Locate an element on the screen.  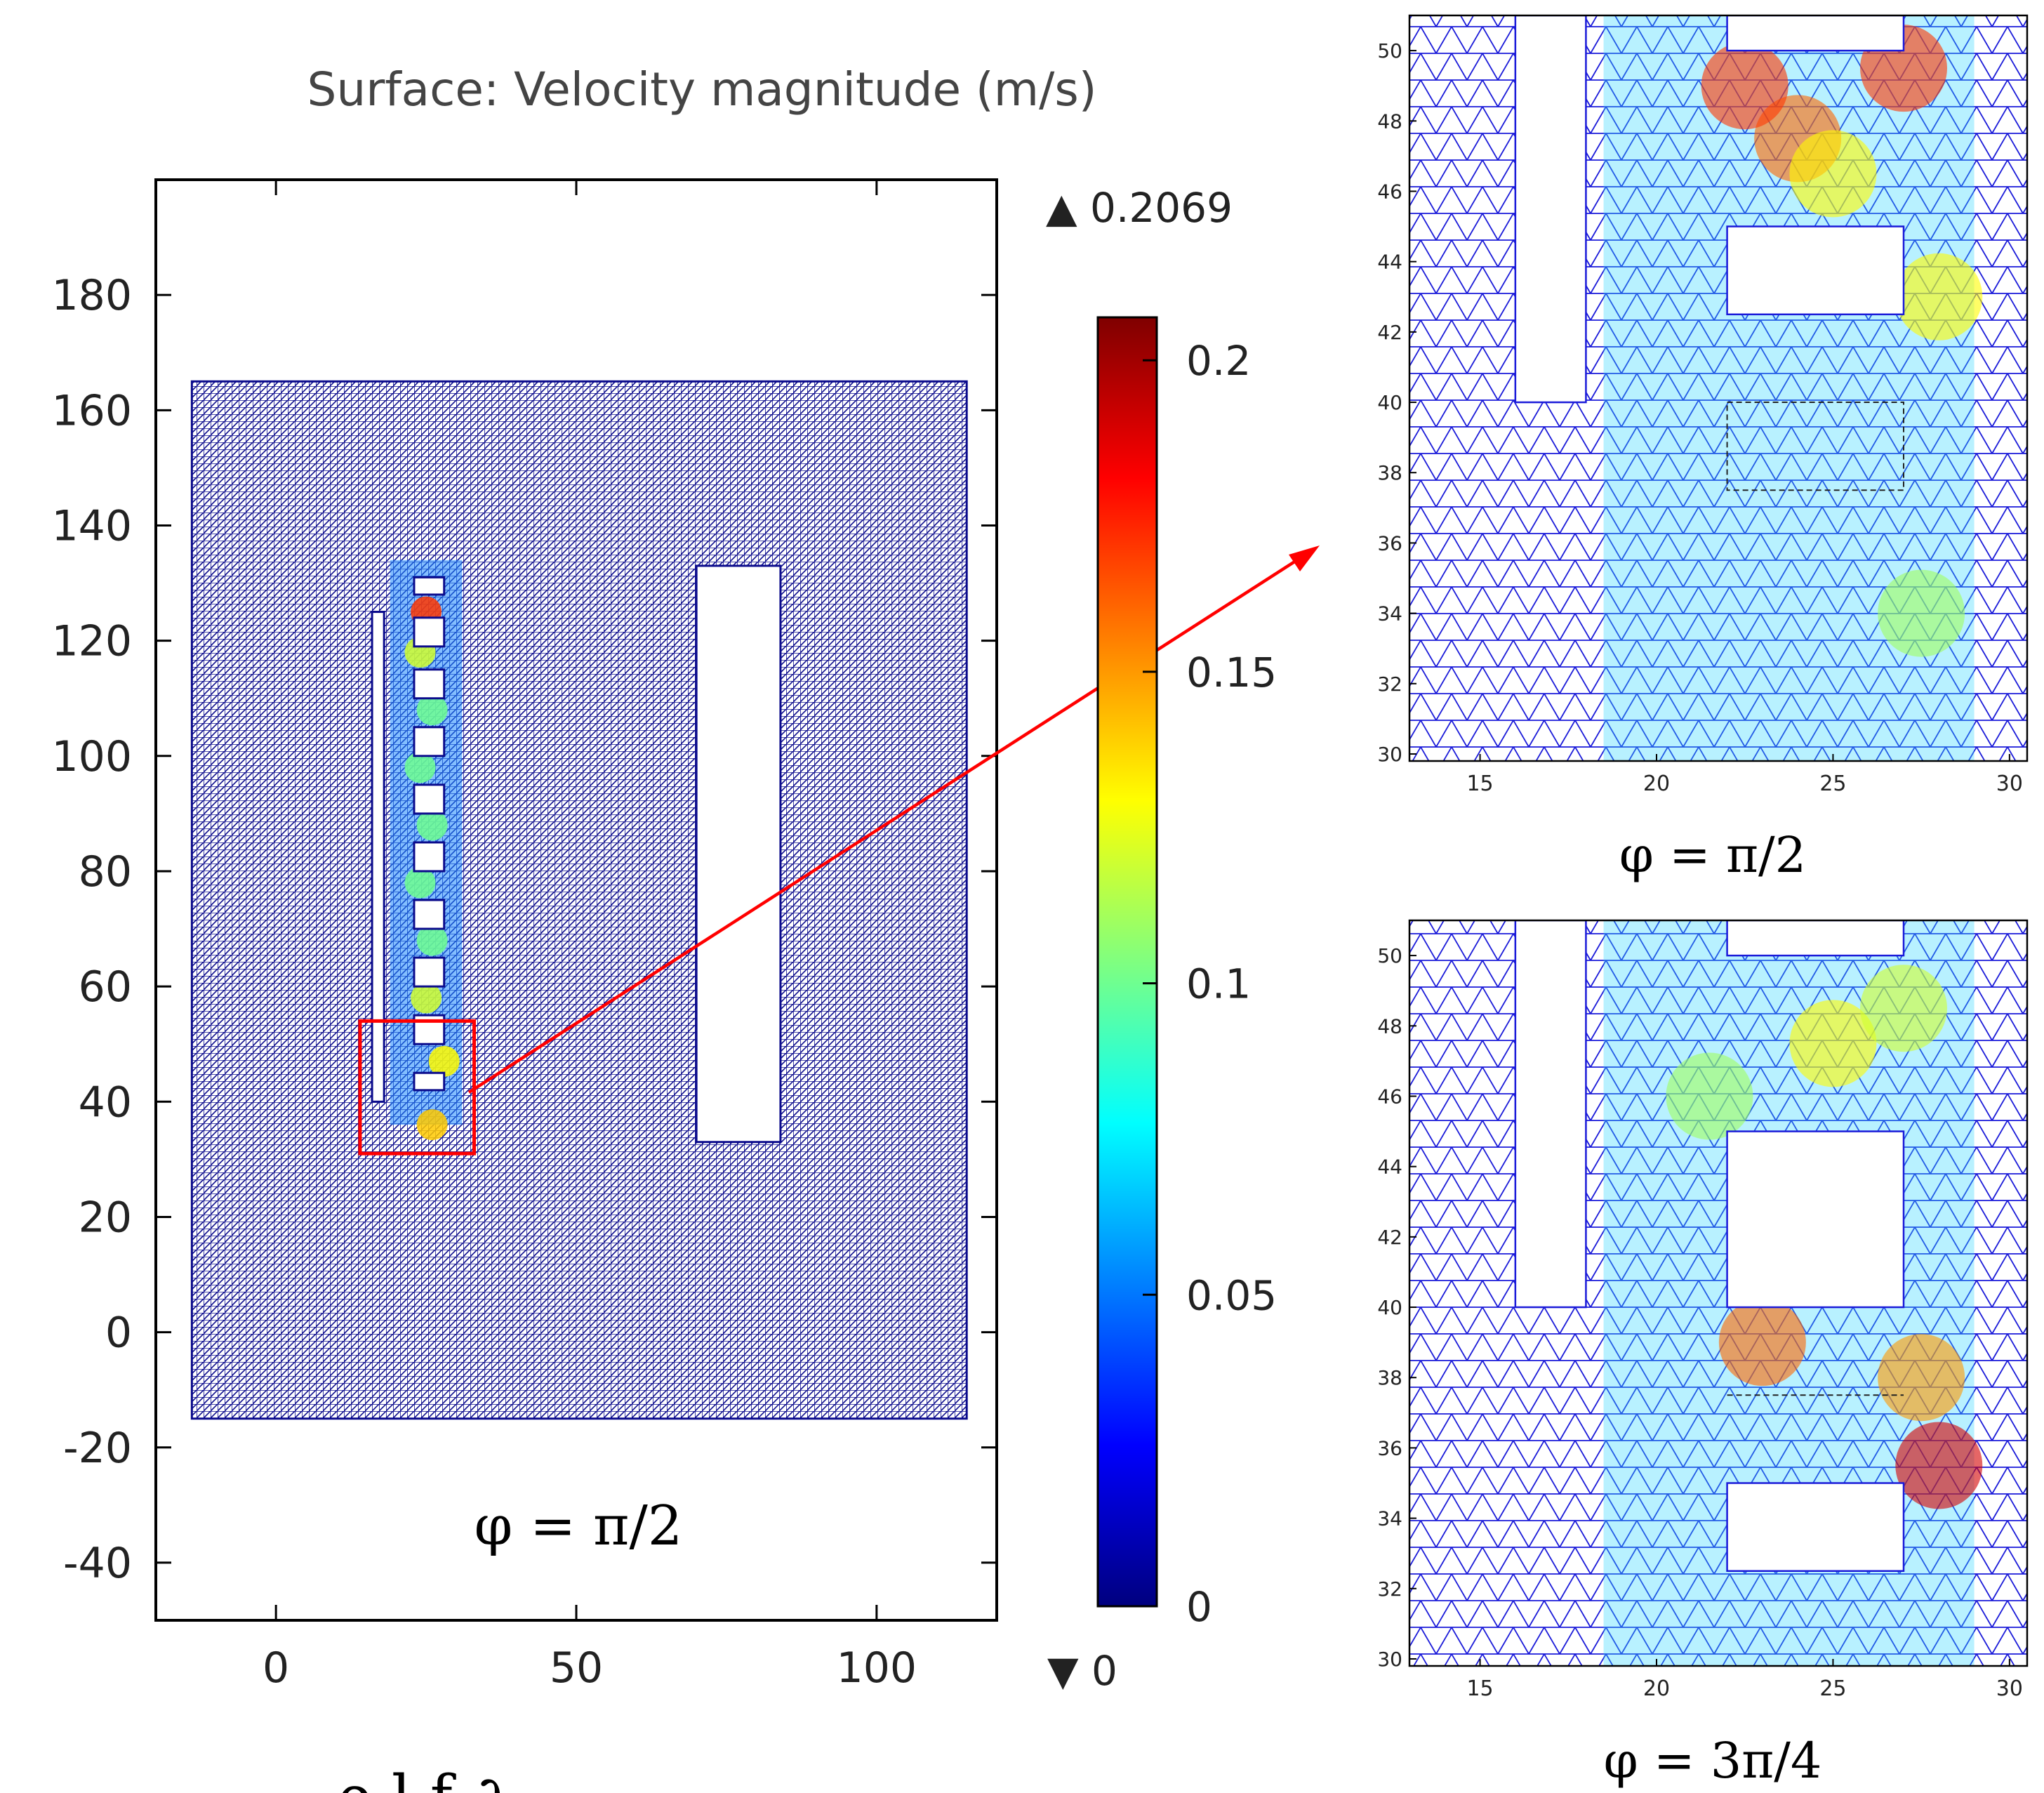
y-tick-label: 48 is located at coordinates (1389, 1026).